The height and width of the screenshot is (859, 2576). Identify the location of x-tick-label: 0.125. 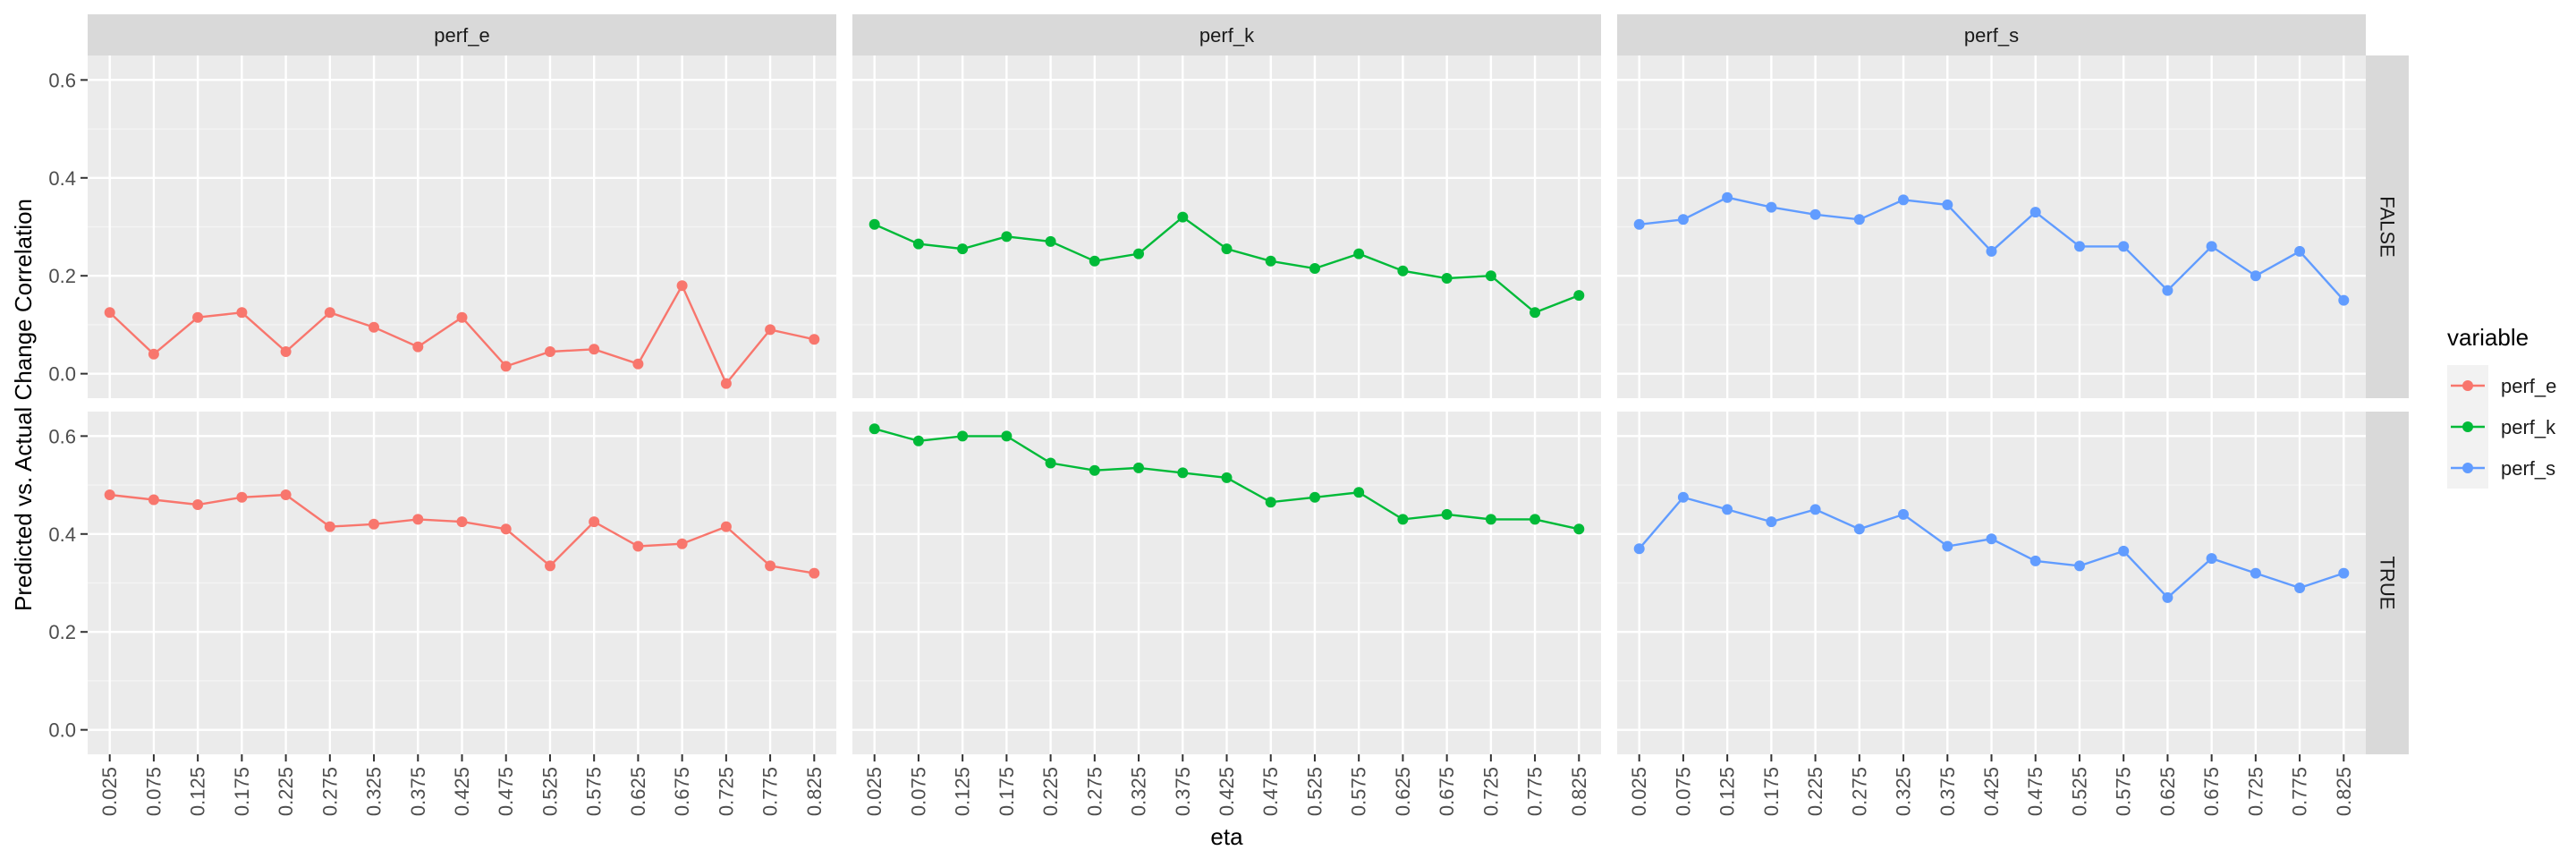
(963, 791).